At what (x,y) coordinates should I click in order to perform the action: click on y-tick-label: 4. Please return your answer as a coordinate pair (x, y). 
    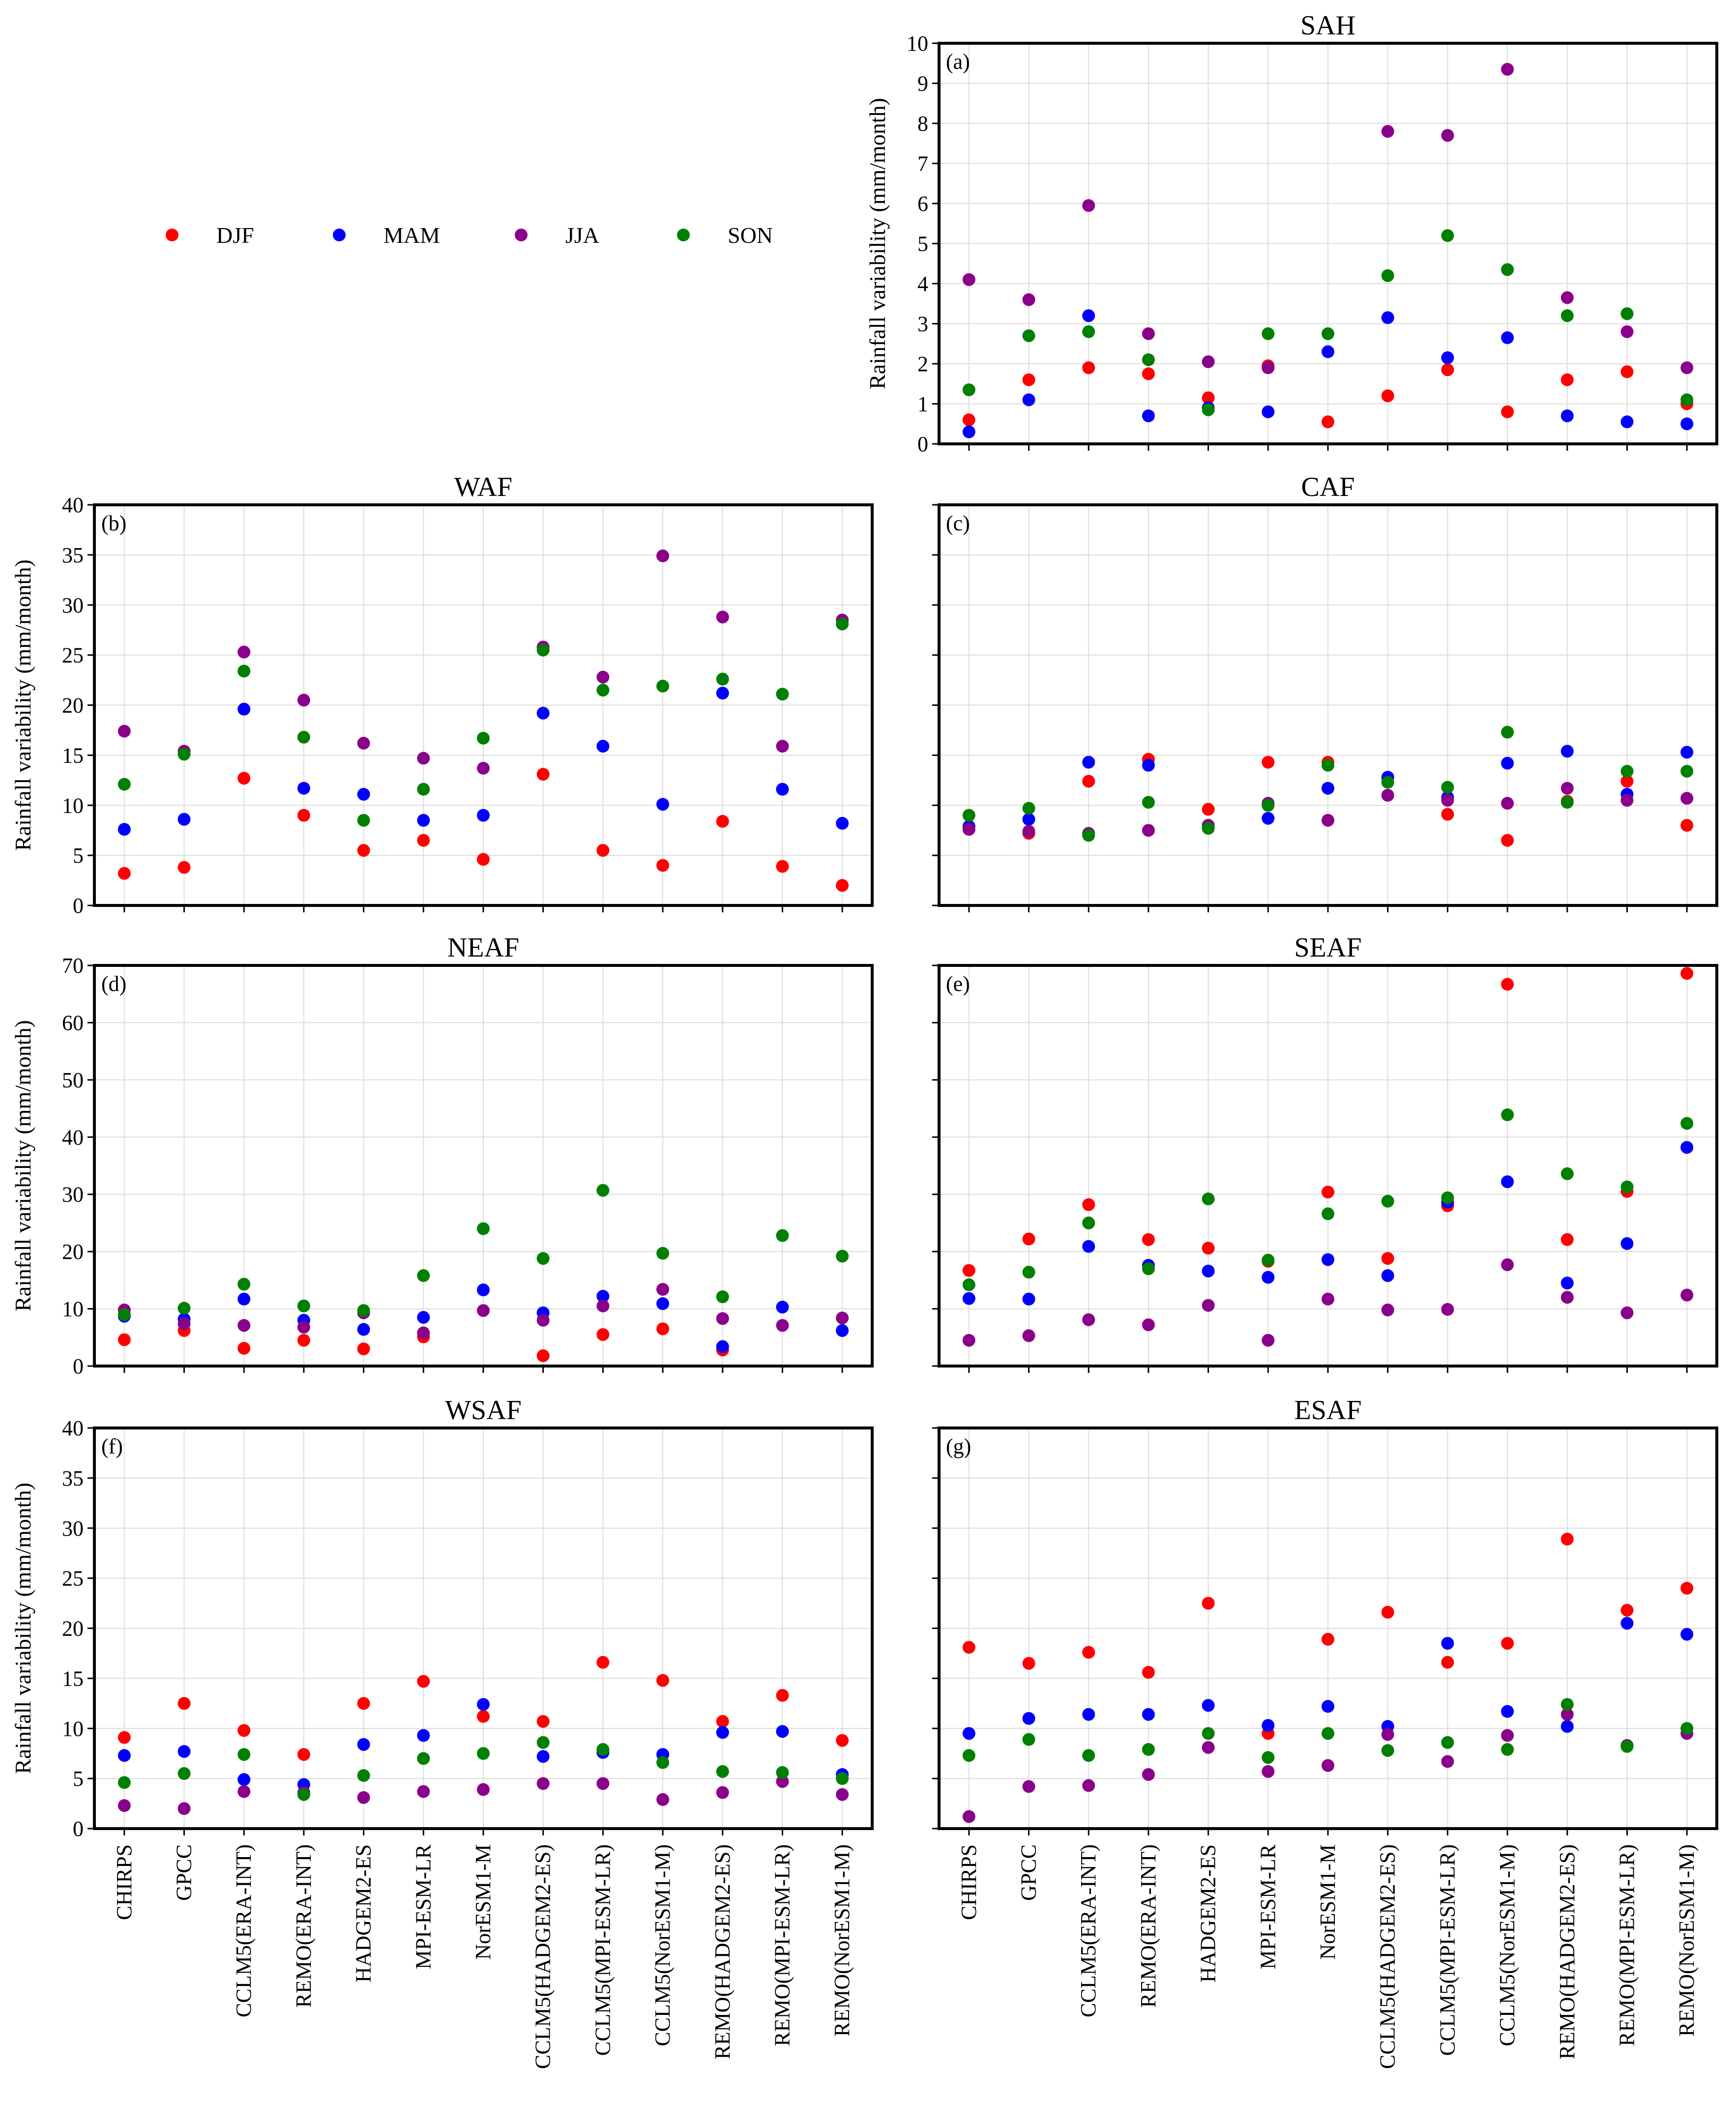
    Looking at the image, I should click on (922, 284).